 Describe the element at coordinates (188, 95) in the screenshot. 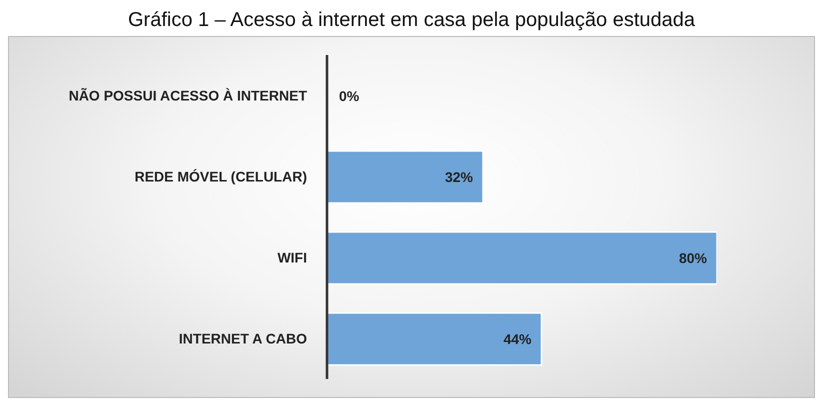

I see `y-tick-label: NÃO POSSUI ACESSO À INTERNET` at that location.